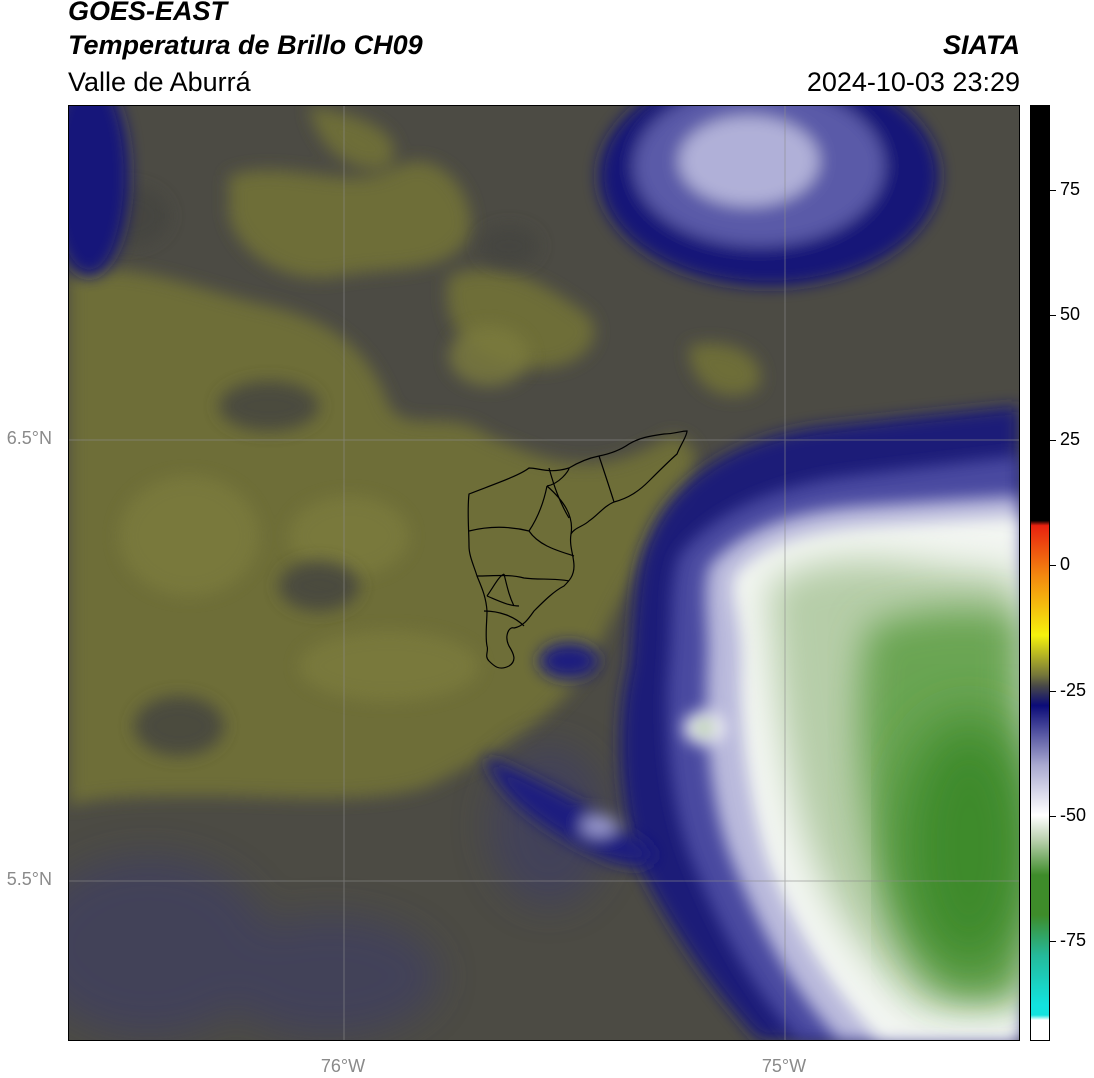 The width and height of the screenshot is (1094, 1078). What do you see at coordinates (245, 45) in the screenshot?
I see `title-product: Temperatura de Brillo CH09` at bounding box center [245, 45].